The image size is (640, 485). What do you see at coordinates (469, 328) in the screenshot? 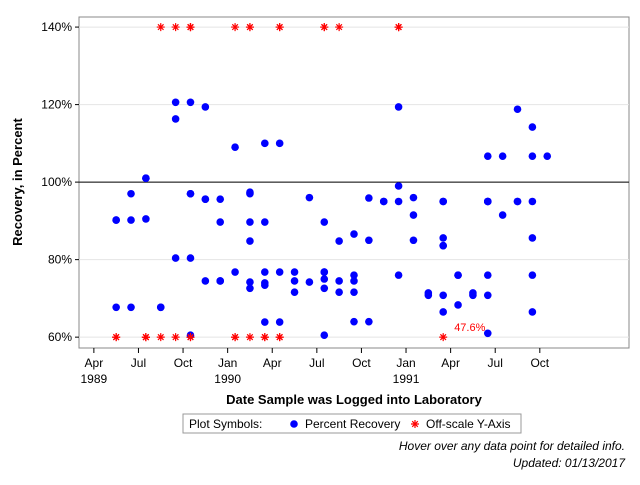
I see `annotation: 47.6%` at bounding box center [469, 328].